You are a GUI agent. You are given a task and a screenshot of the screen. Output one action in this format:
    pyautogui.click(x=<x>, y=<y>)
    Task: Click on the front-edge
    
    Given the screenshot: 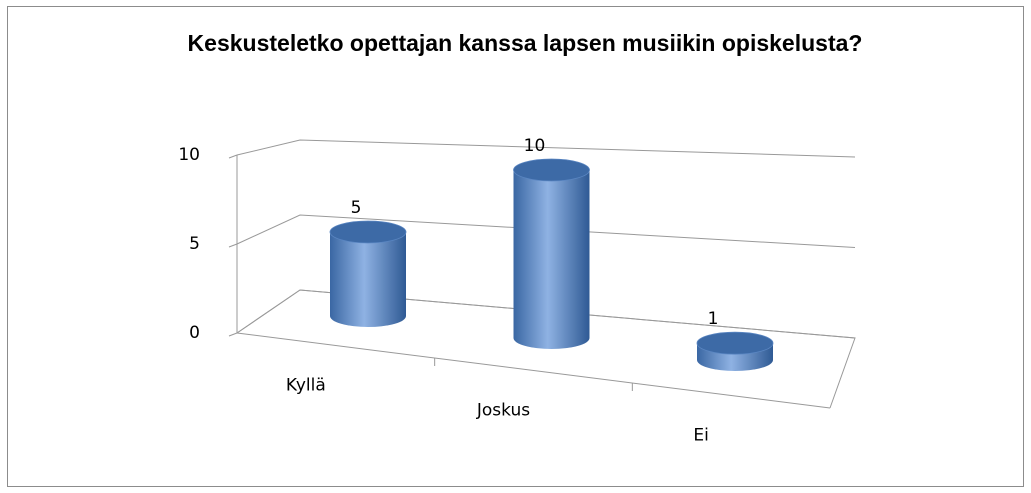 What is the action you would take?
    pyautogui.click(x=533, y=370)
    